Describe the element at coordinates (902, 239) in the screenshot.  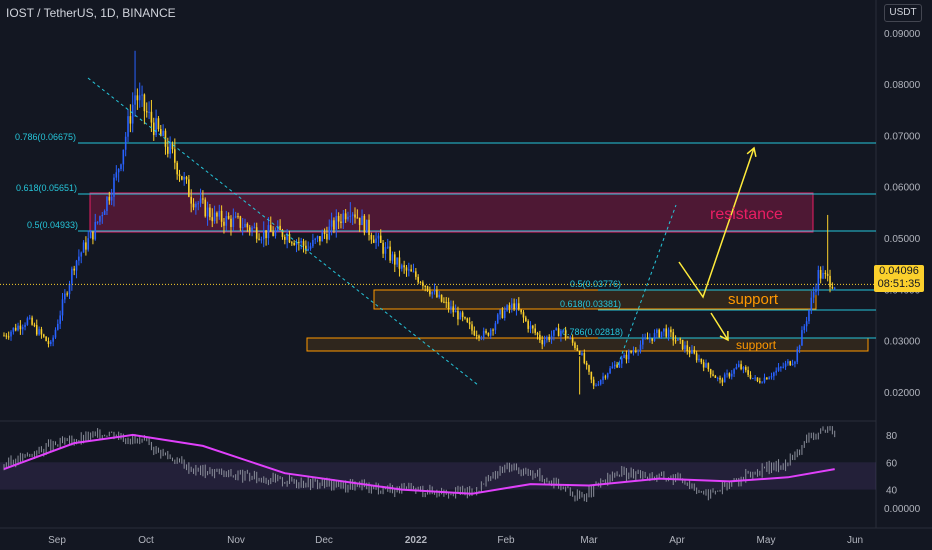
I see `price-tick-label: 0.05000` at that location.